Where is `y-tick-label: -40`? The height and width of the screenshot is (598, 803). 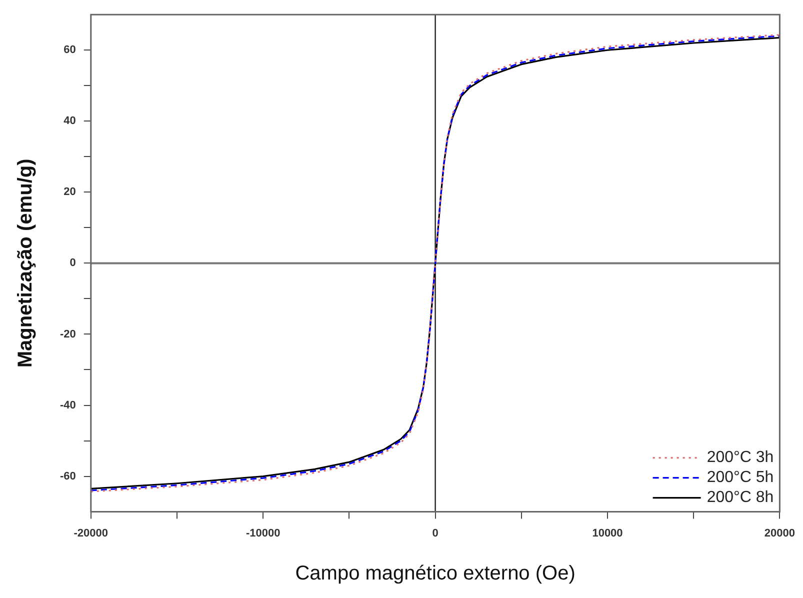 y-tick-label: -40 is located at coordinates (68, 405).